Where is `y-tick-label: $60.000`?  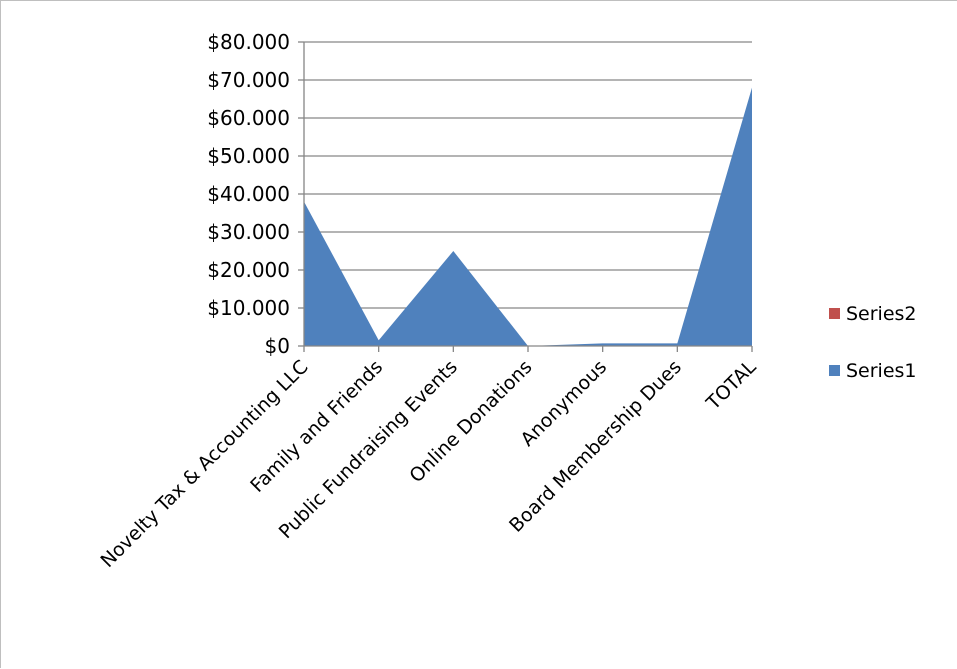 y-tick-label: $60.000 is located at coordinates (248, 118).